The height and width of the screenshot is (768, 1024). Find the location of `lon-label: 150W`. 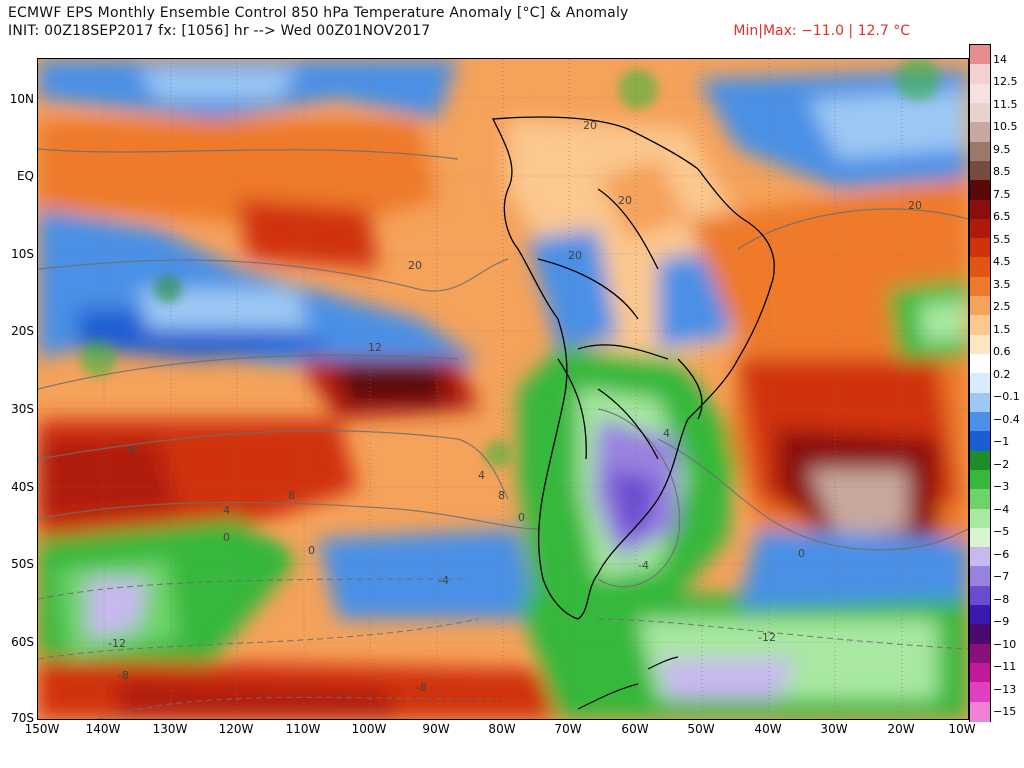

lon-label: 150W is located at coordinates (42, 729).